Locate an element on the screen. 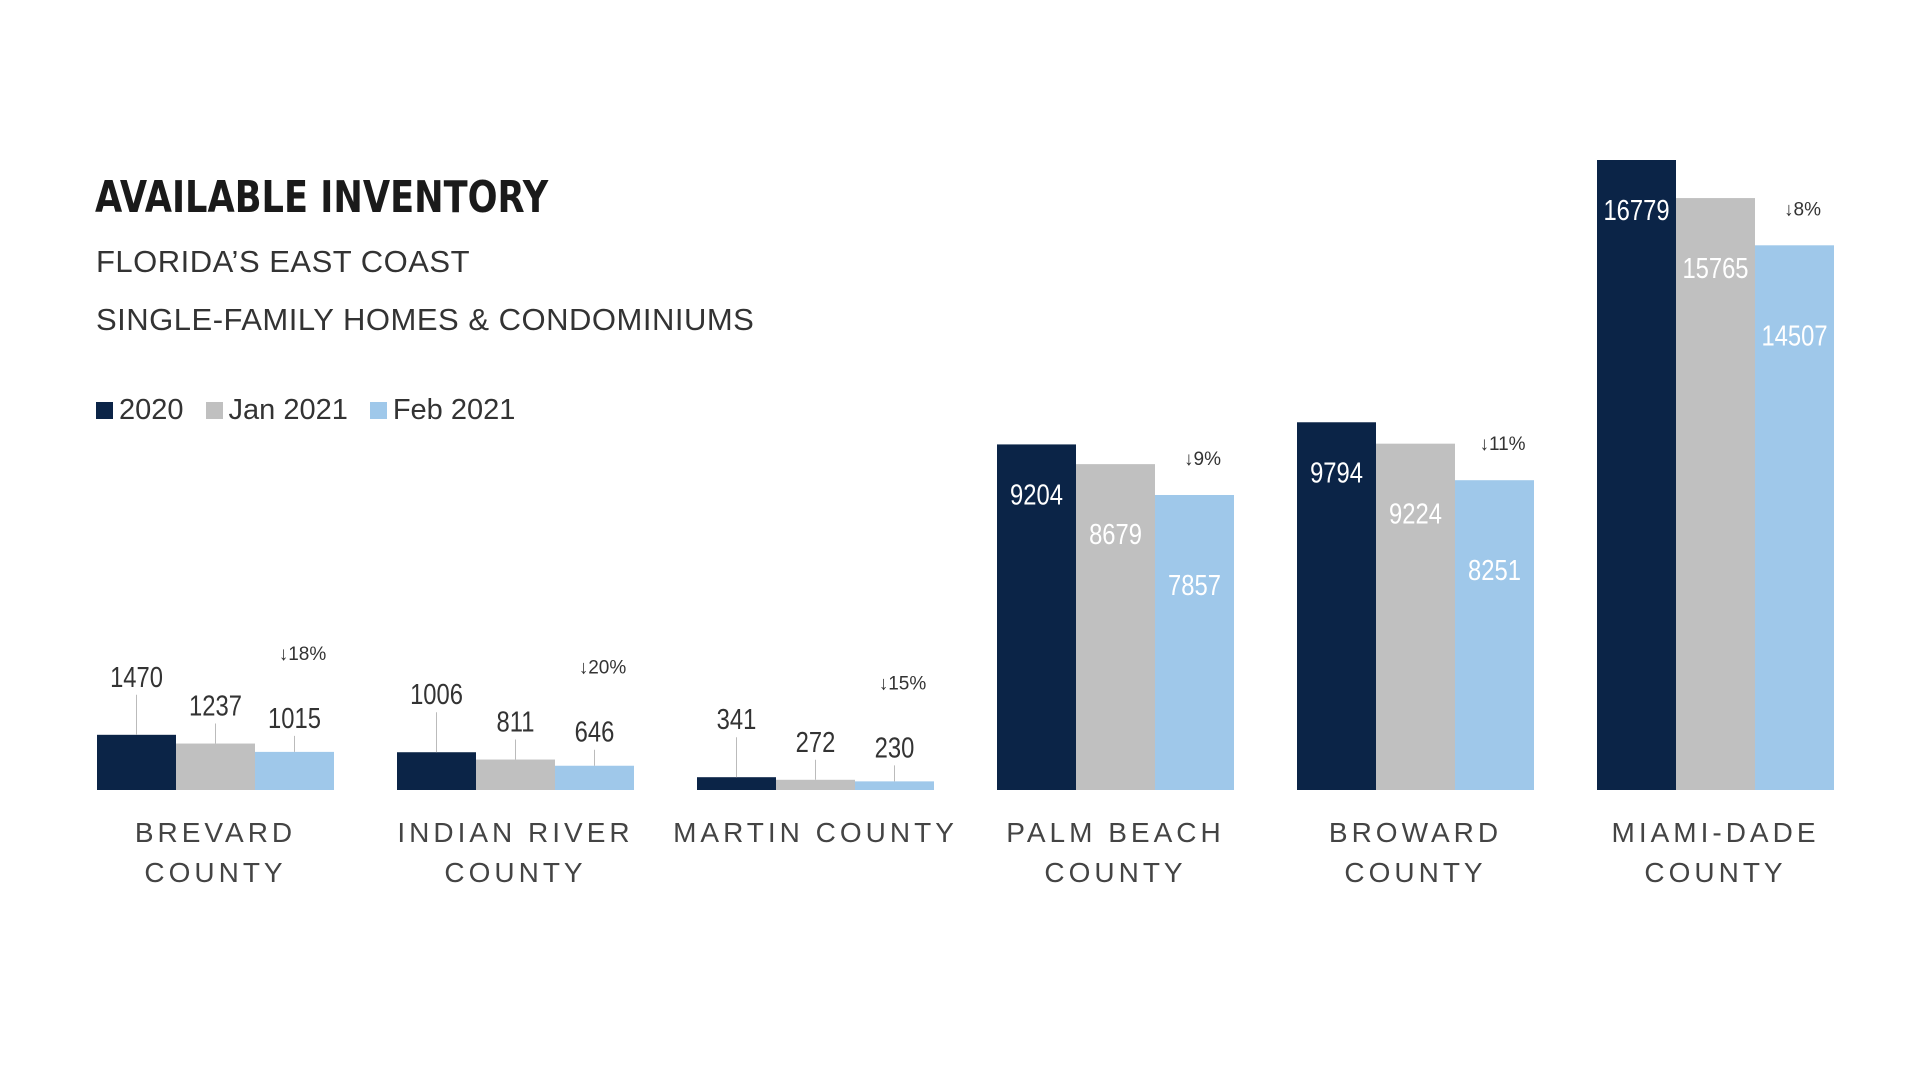  legend-label-2020: 2020 is located at coordinates (151, 410).